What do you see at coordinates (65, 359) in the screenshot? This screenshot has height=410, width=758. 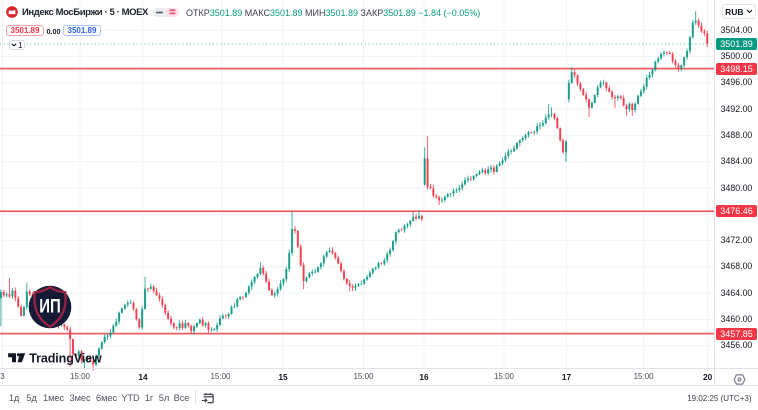 I see `svg-text: TradingView` at bounding box center [65, 359].